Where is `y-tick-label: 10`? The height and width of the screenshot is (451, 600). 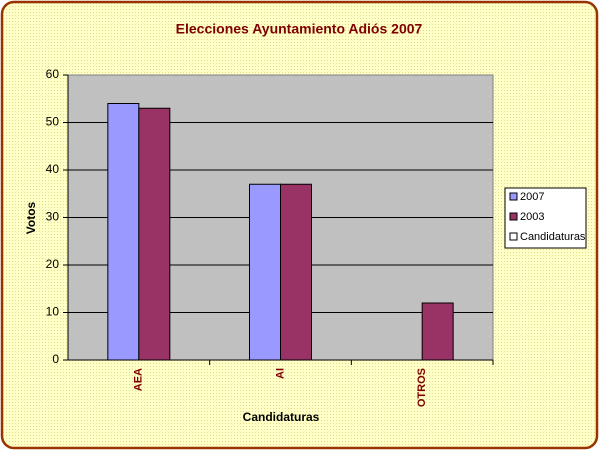
y-tick-label: 10 is located at coordinates (53, 312).